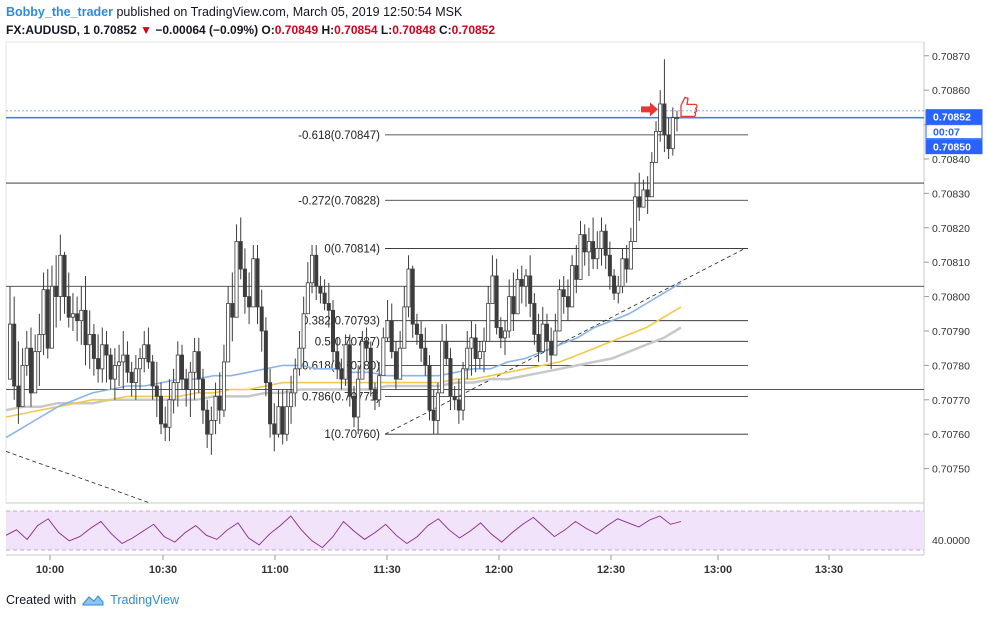  Describe the element at coordinates (78, 477) in the screenshot. I see `trend-line-lower` at that location.